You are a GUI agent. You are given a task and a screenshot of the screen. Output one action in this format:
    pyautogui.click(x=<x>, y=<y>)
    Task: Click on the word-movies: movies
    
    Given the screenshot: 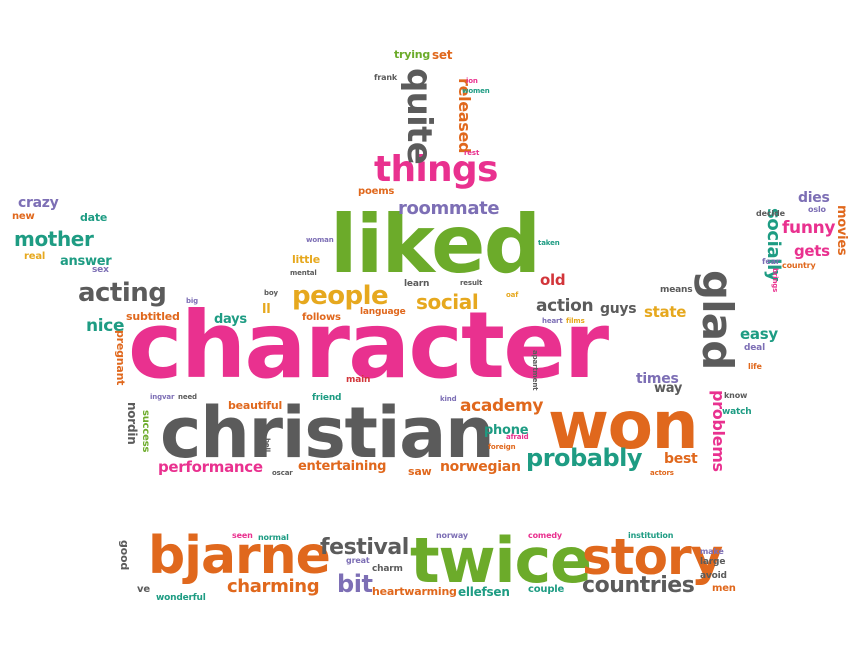 What is the action you would take?
    pyautogui.click(x=841, y=230)
    